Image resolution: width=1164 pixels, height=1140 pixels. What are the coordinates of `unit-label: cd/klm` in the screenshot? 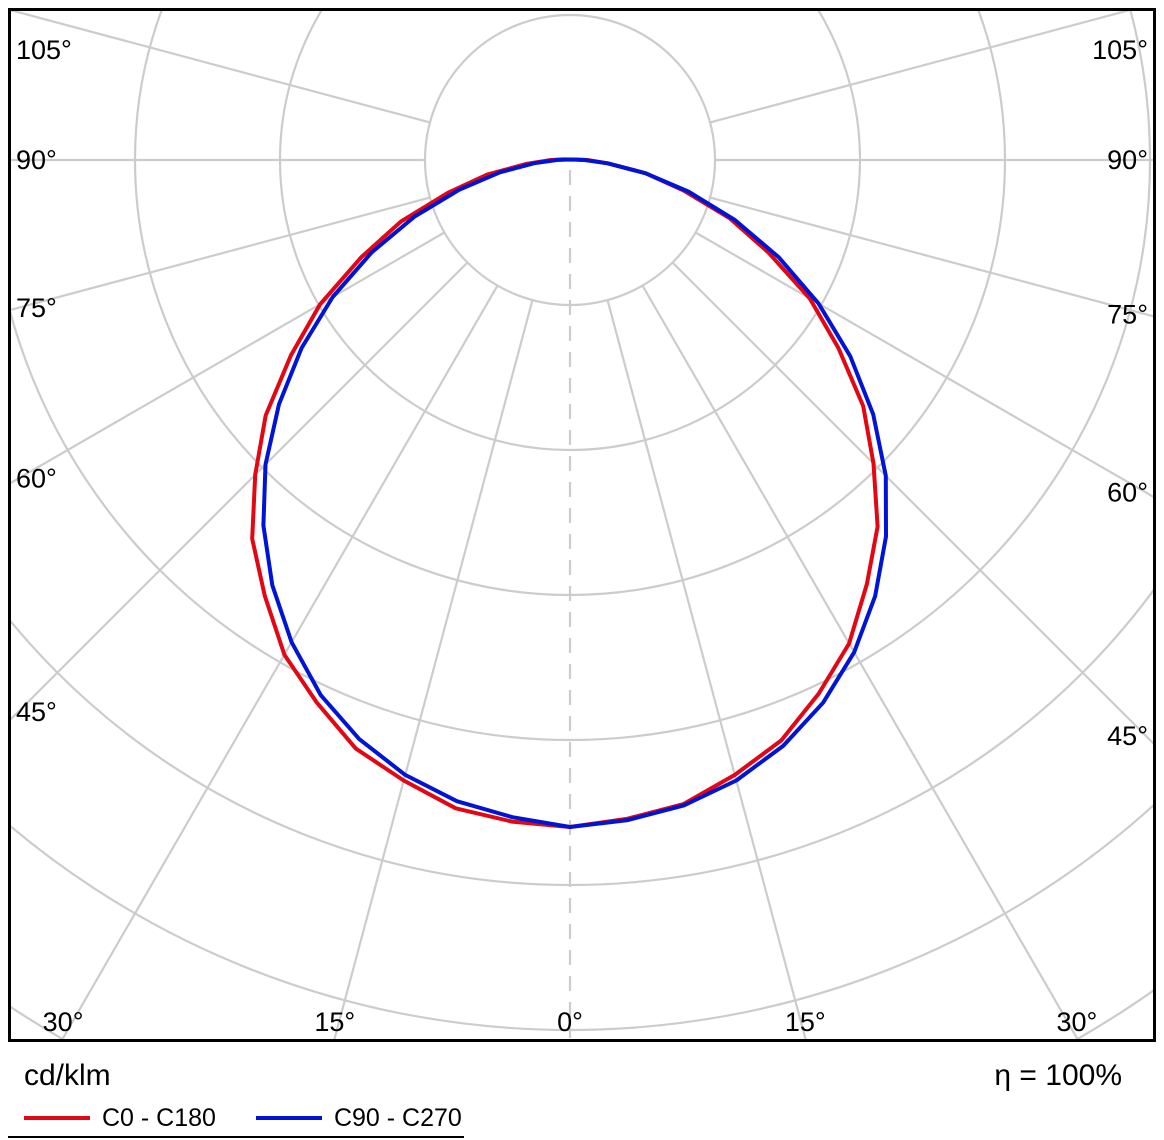 It's located at (67, 1075).